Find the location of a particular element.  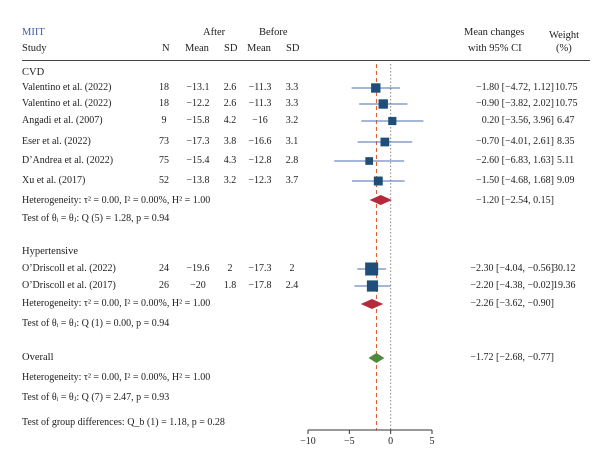

x-axis-tick-label: 0 is located at coordinates (390, 441).